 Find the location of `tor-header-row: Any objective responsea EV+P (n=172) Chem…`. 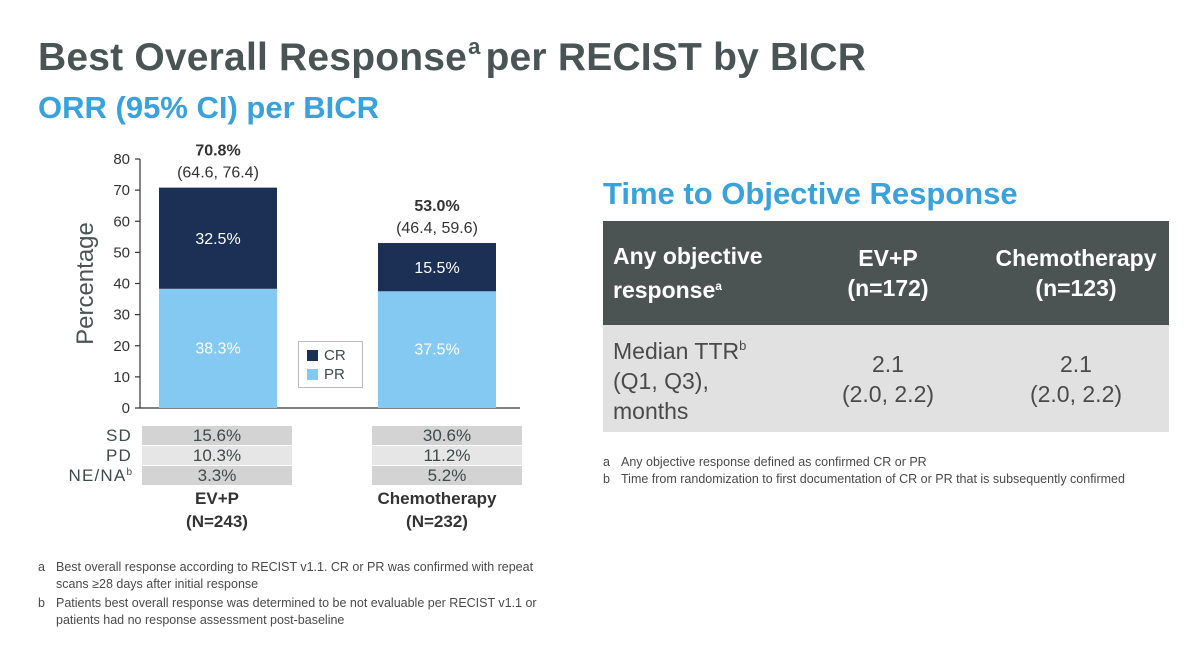

tor-header-row: Any objective responsea EV+P (n=172) Chem… is located at coordinates (886, 273).